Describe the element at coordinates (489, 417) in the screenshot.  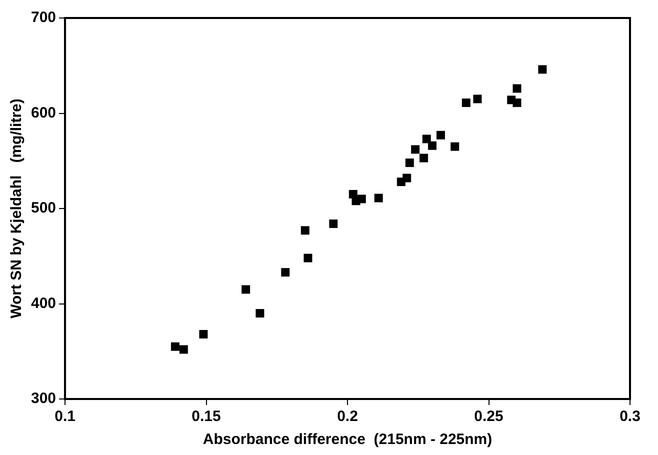
I see `x-tick-label: 0.25` at that location.